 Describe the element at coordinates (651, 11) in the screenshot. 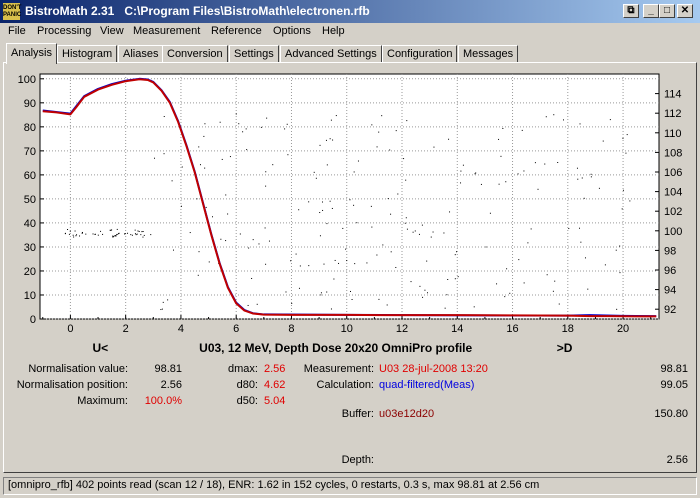

I see `minimize-button: _` at that location.